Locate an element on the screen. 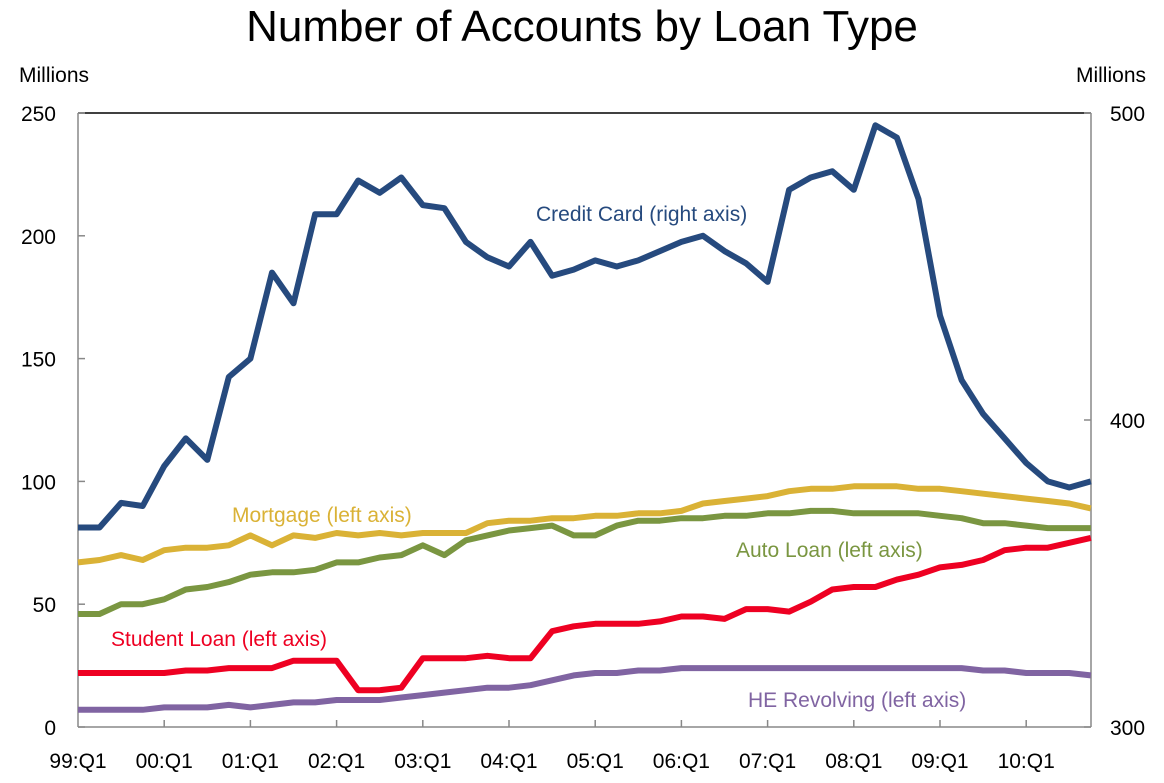  x-tick-label: 04:Q1 is located at coordinates (508, 761).